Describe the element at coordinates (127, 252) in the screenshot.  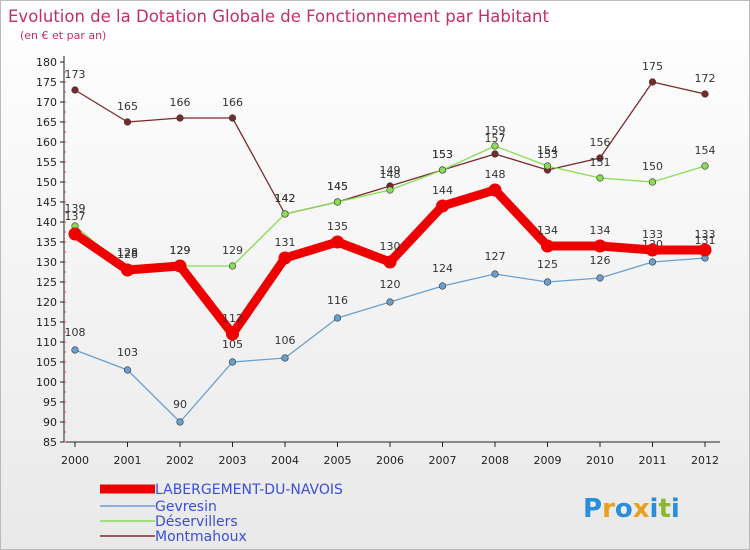
I see `data-label: 128` at that location.